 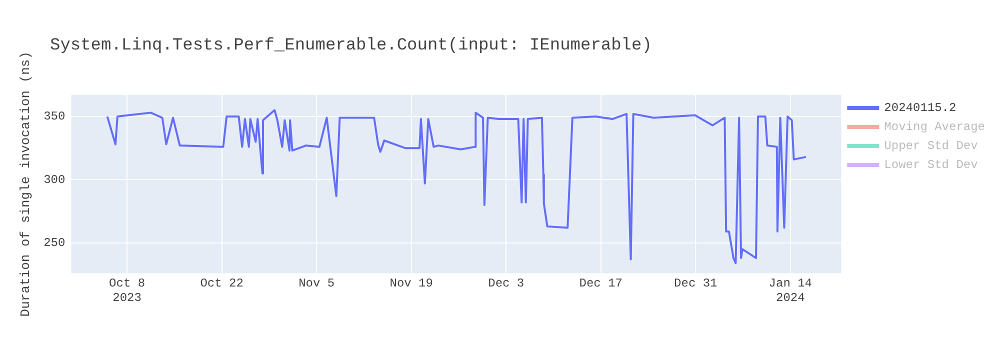 I want to click on y-tick-label: 250, so click(x=55, y=243).